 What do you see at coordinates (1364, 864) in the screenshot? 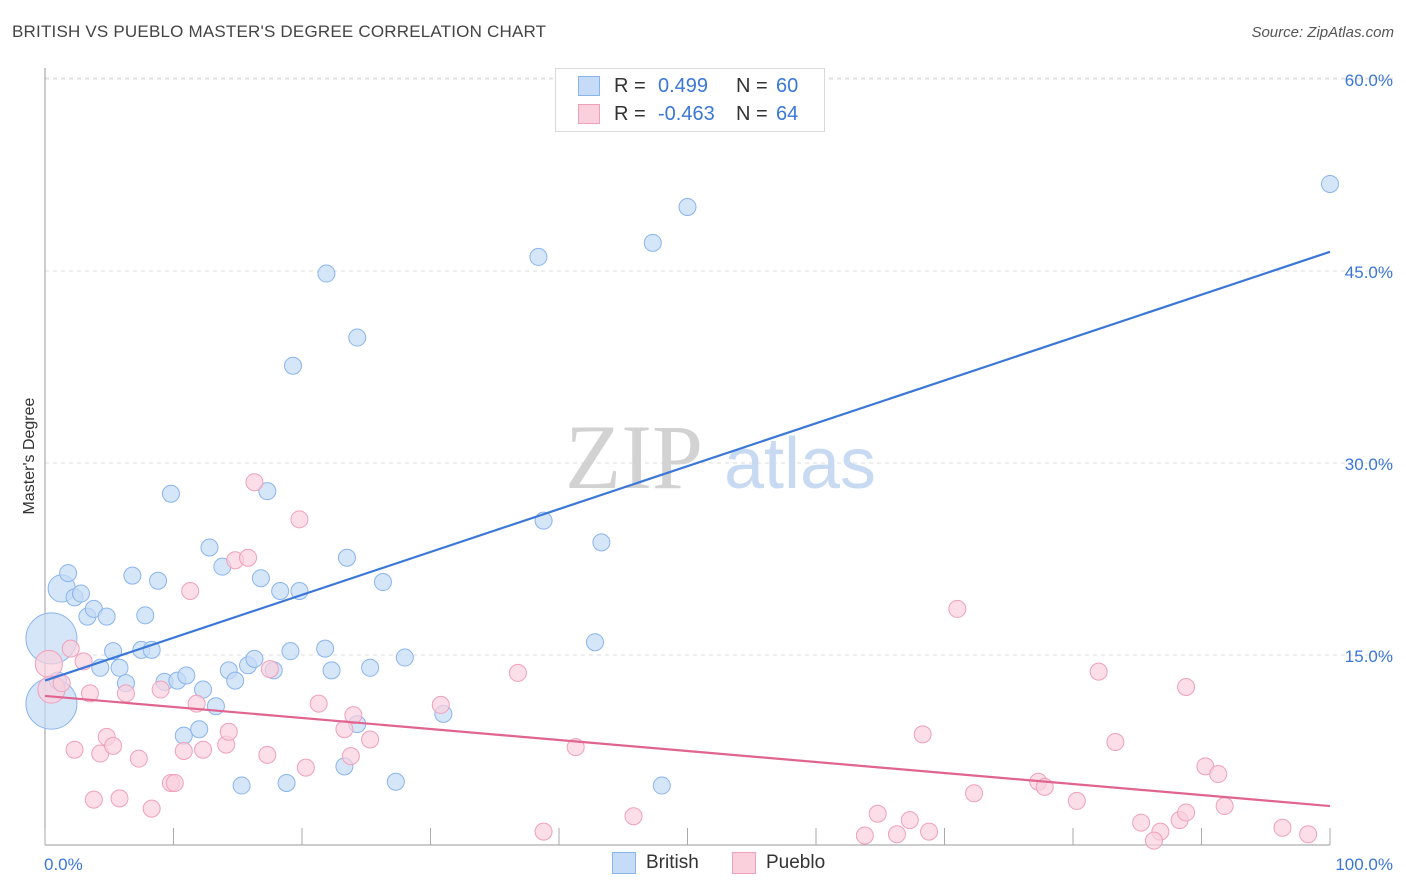
I see `x-tick-label-end: 100.0%` at bounding box center [1364, 864].